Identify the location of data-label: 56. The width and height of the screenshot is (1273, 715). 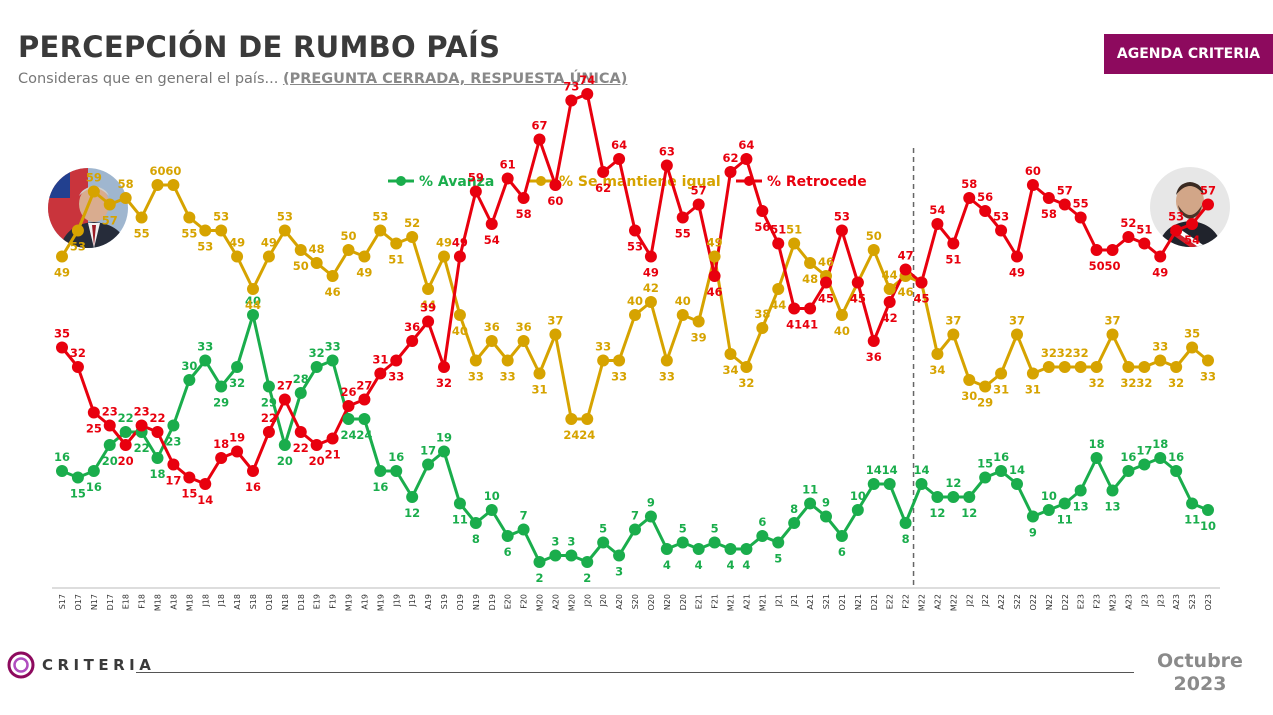
(985, 197).